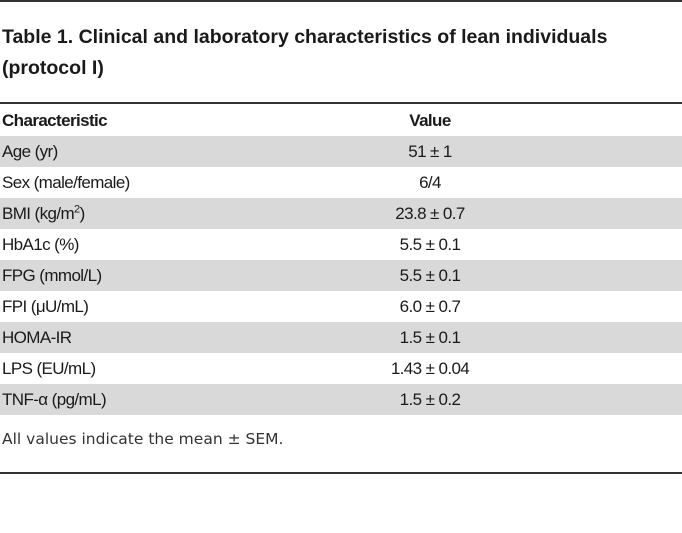  Describe the element at coordinates (430, 275) in the screenshot. I see `row-value-fpg: 5.5 ± 0.1` at that location.